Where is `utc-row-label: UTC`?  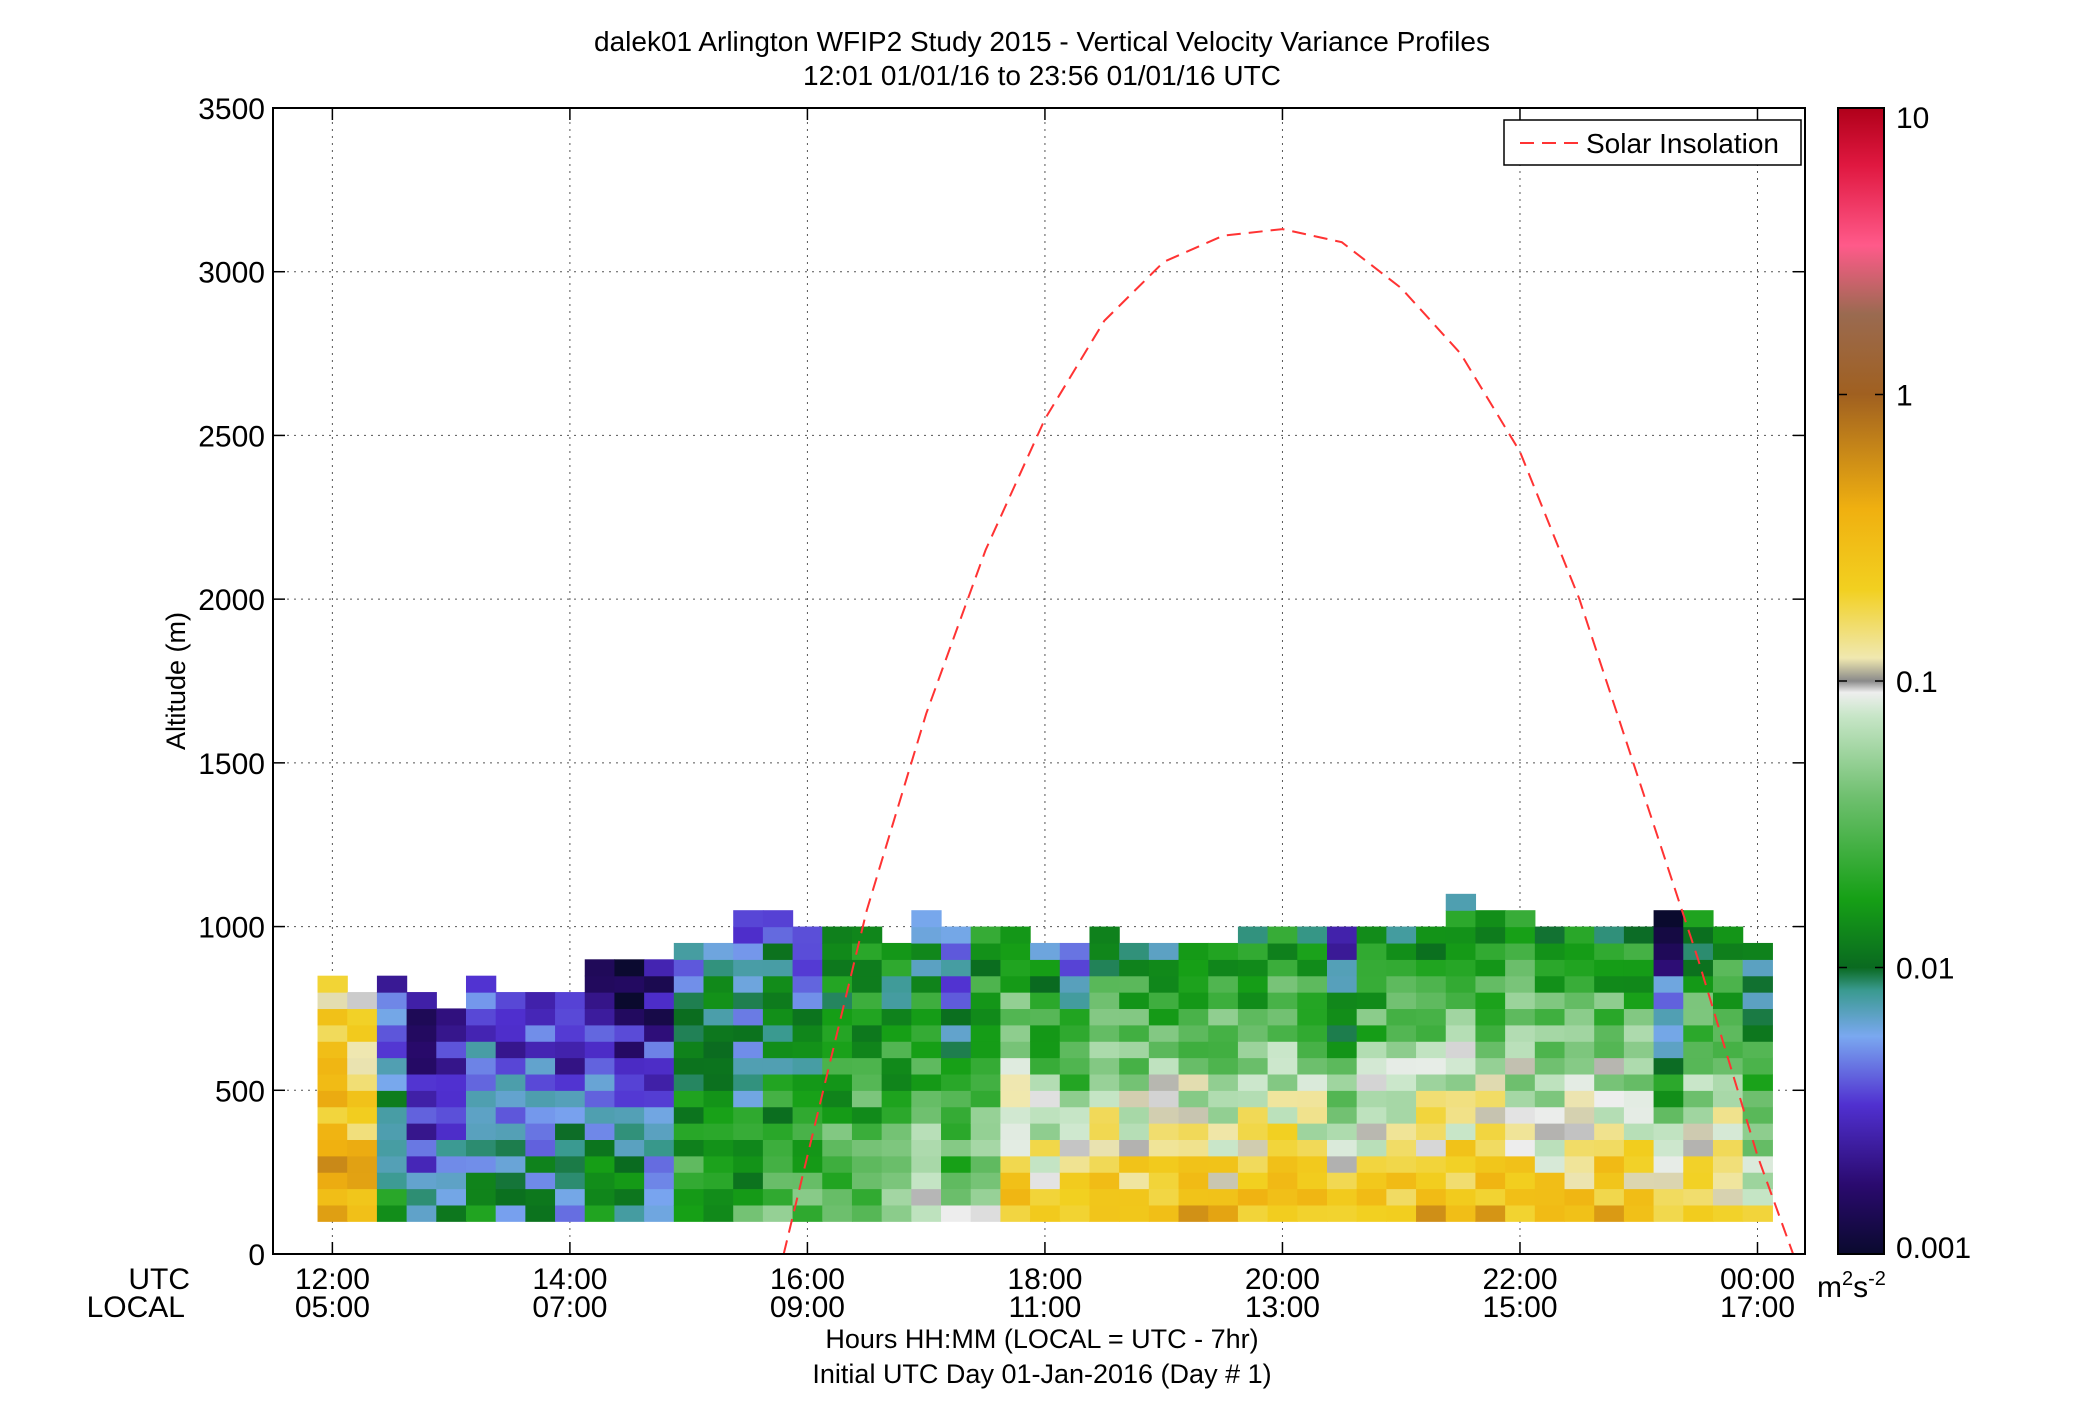
utc-row-label: UTC is located at coordinates (159, 1279).